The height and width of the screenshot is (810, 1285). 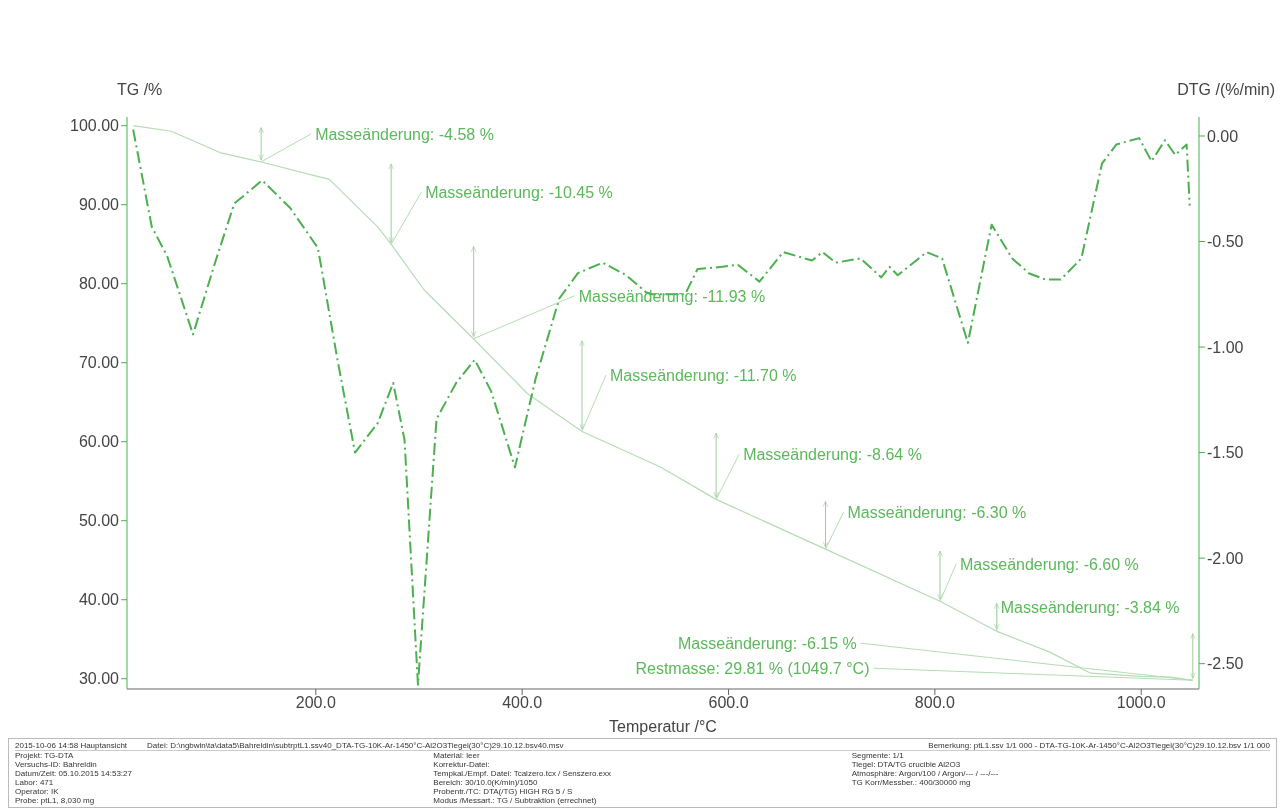 I want to click on text: Korrektur-Datei:, so click(x=462, y=764).